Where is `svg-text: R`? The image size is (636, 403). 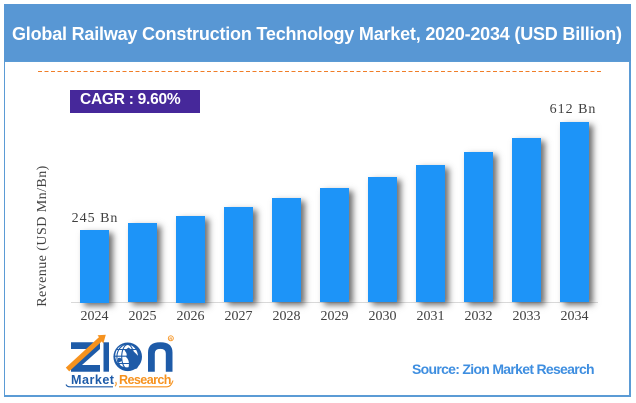 svg-text: R is located at coordinates (170, 338).